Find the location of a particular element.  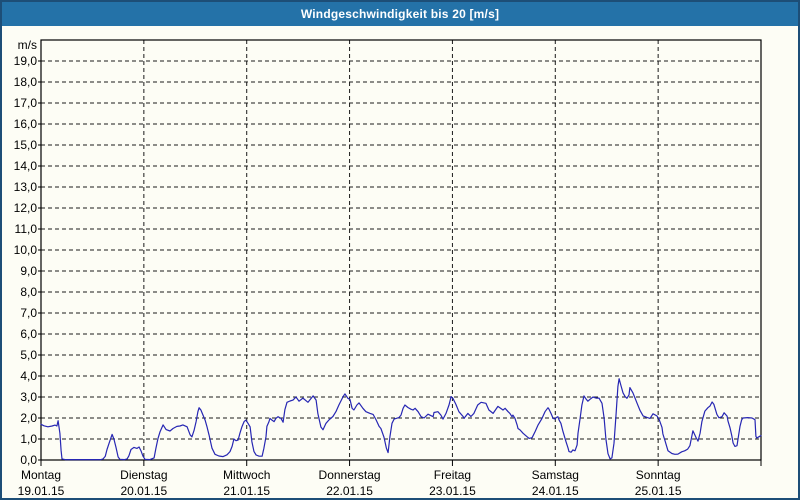

y-axis-tick-label: 11,0 is located at coordinates (26, 229).